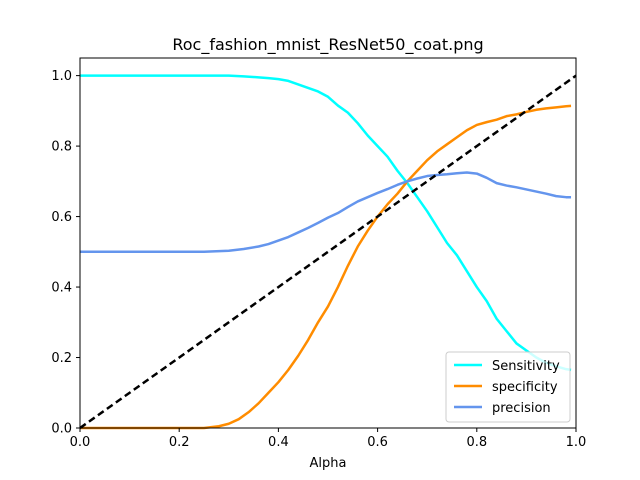  Describe the element at coordinates (526, 366) in the screenshot. I see `legend-label-sensitivity: Sensitivity` at that location.